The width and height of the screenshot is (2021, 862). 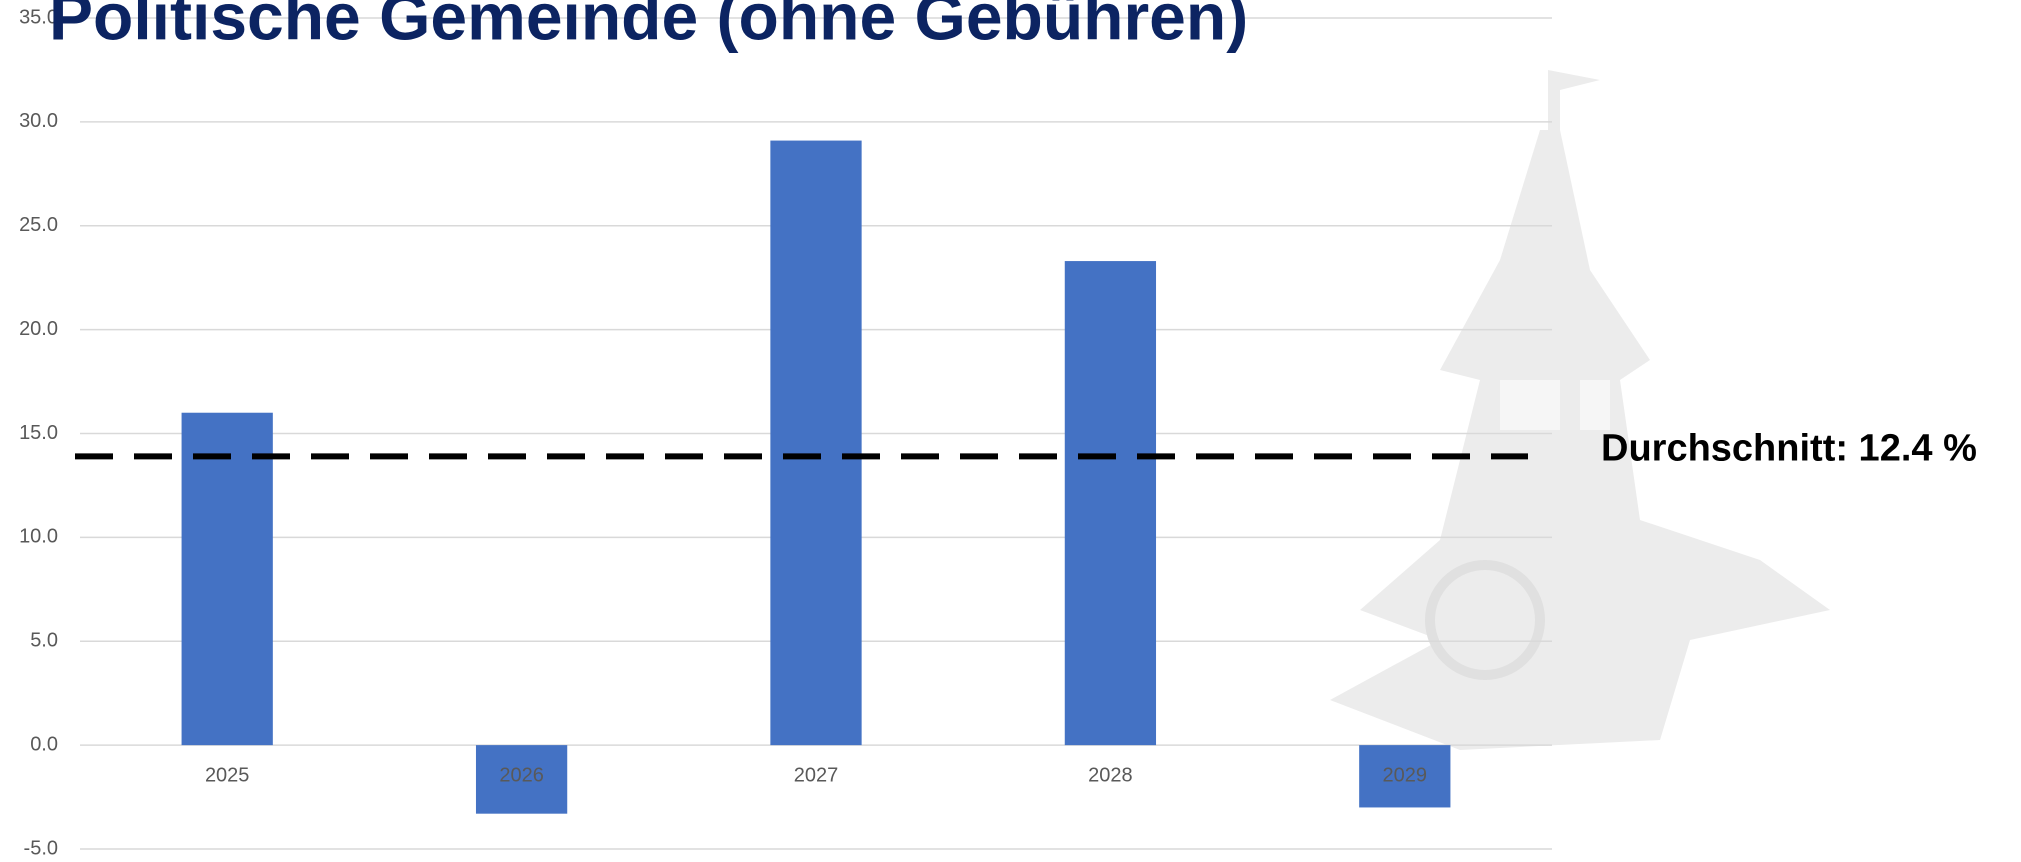 What do you see at coordinates (227, 775) in the screenshot?
I see `x-tick-label: 2025` at bounding box center [227, 775].